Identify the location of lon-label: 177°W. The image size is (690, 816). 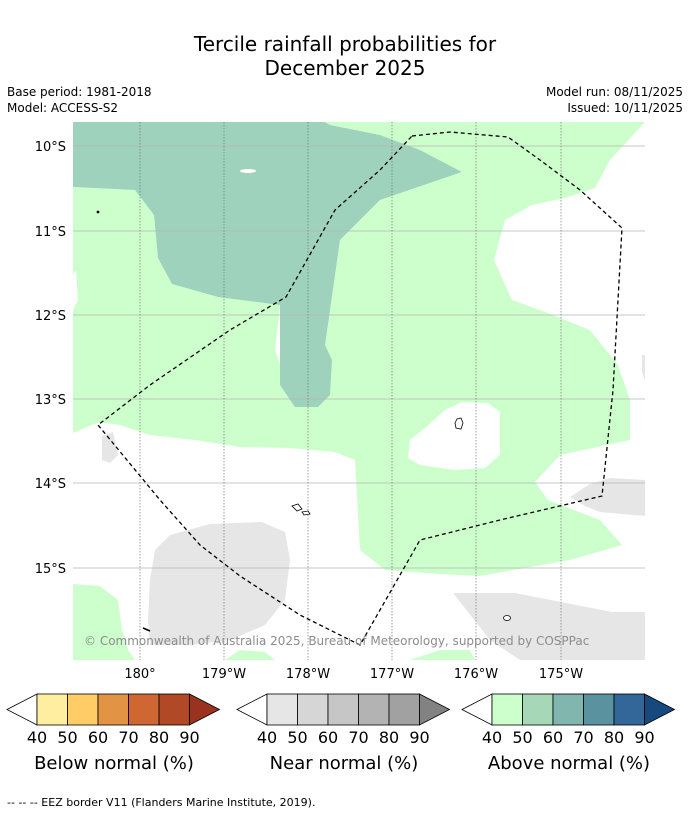
(392, 674).